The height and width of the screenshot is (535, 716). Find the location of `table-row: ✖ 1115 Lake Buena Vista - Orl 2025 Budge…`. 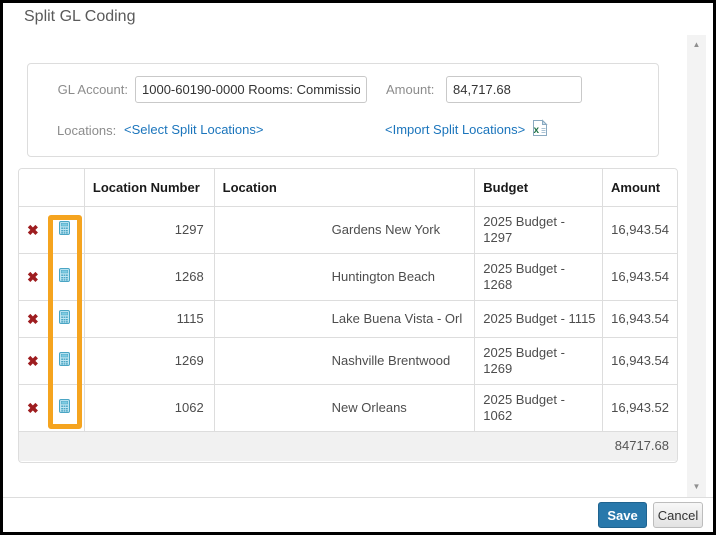

table-row: ✖ 1115 Lake Buena Vista - Orl 2025 Budge… is located at coordinates (348, 319).